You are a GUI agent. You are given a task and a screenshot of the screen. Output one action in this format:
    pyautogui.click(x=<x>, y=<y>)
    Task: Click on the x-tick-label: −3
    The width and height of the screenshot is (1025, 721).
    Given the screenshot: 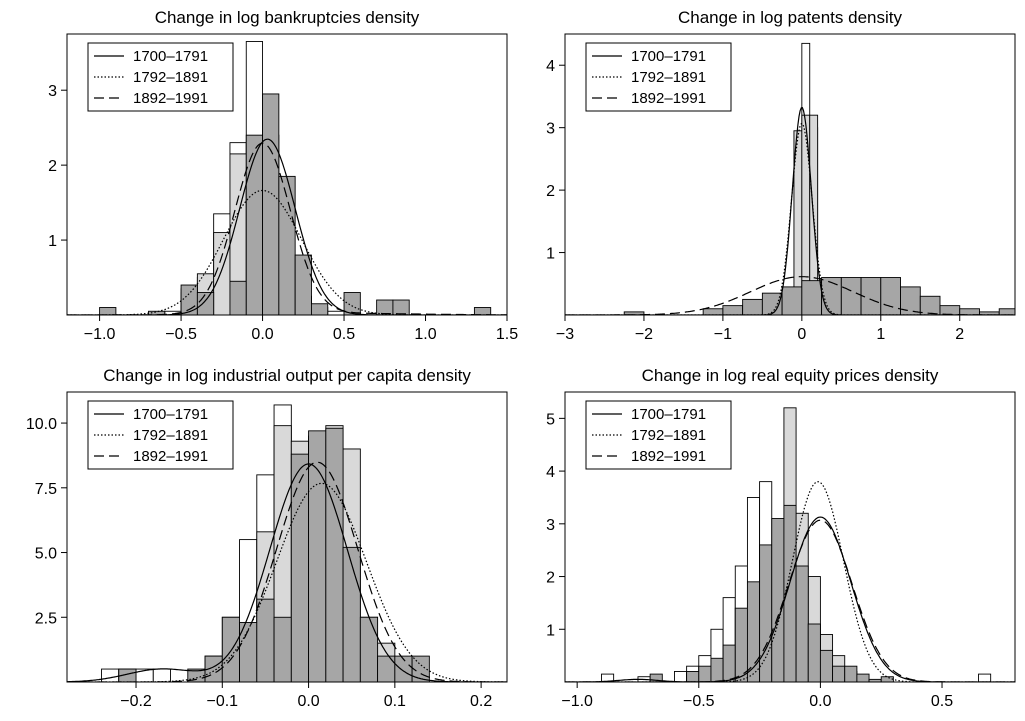 What is the action you would take?
    pyautogui.click(x=565, y=334)
    